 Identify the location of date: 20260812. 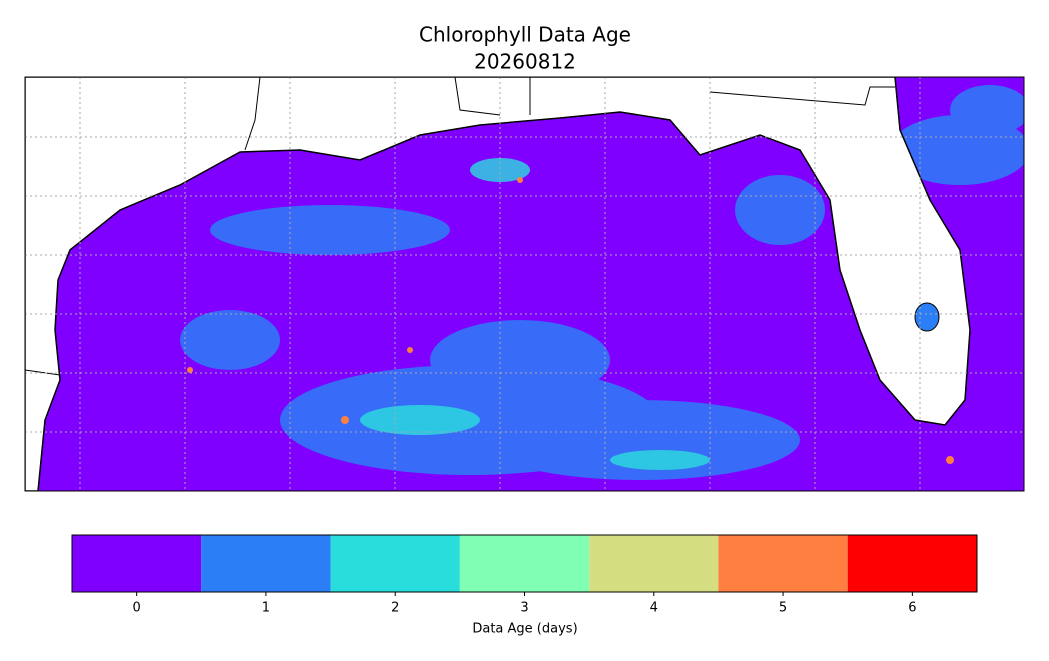
(525, 62).